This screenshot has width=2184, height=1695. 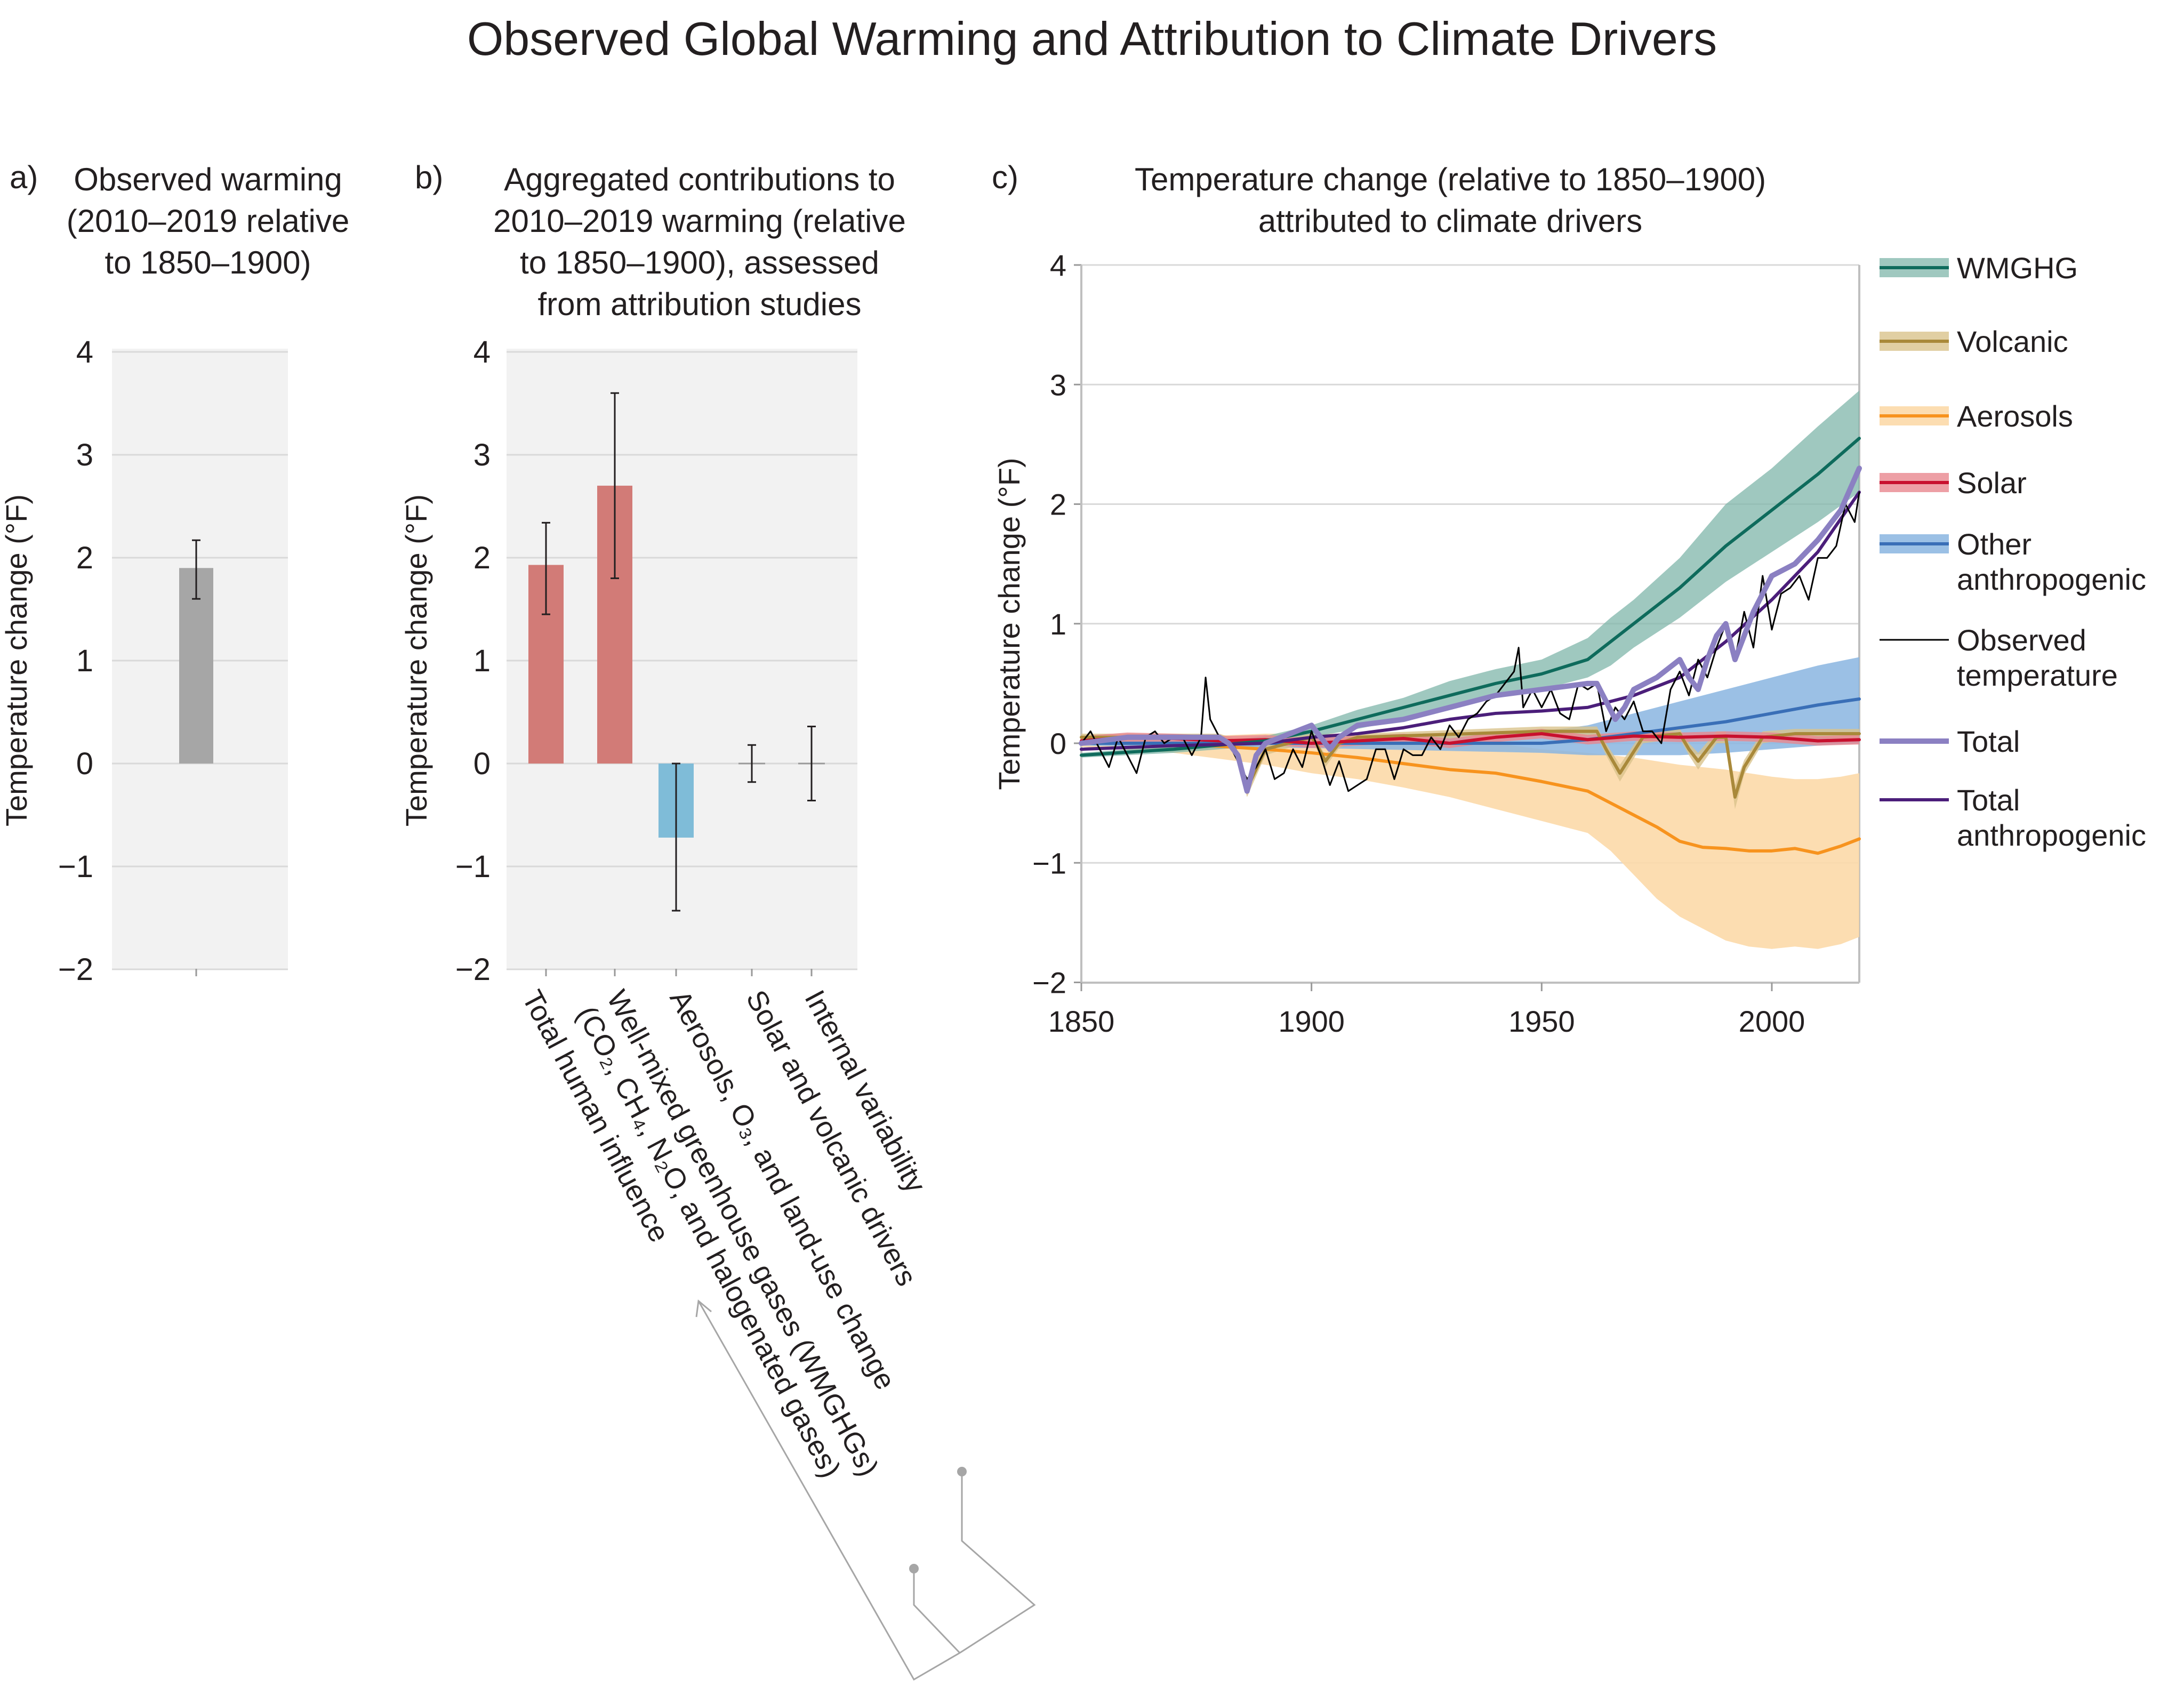 I want to click on panel-b-title-line: to 1850–1900), assessed, so click(x=699, y=263).